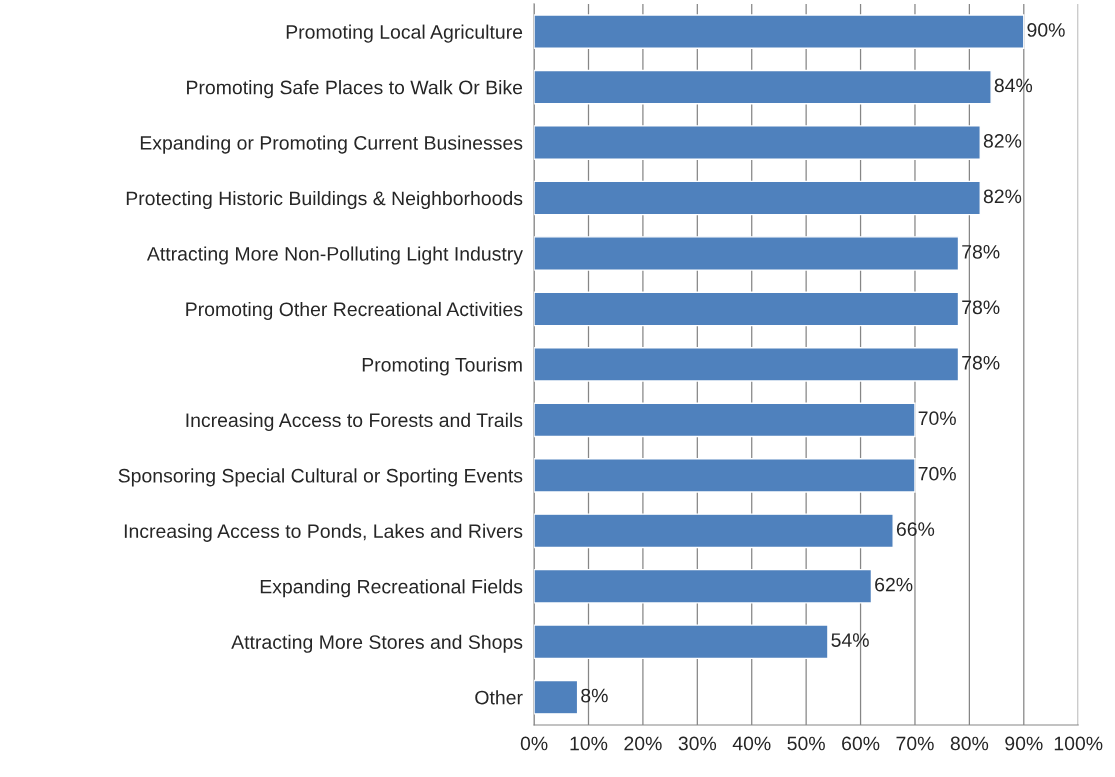  Describe the element at coordinates (499, 697) in the screenshot. I see `y-tick-label: Other` at that location.